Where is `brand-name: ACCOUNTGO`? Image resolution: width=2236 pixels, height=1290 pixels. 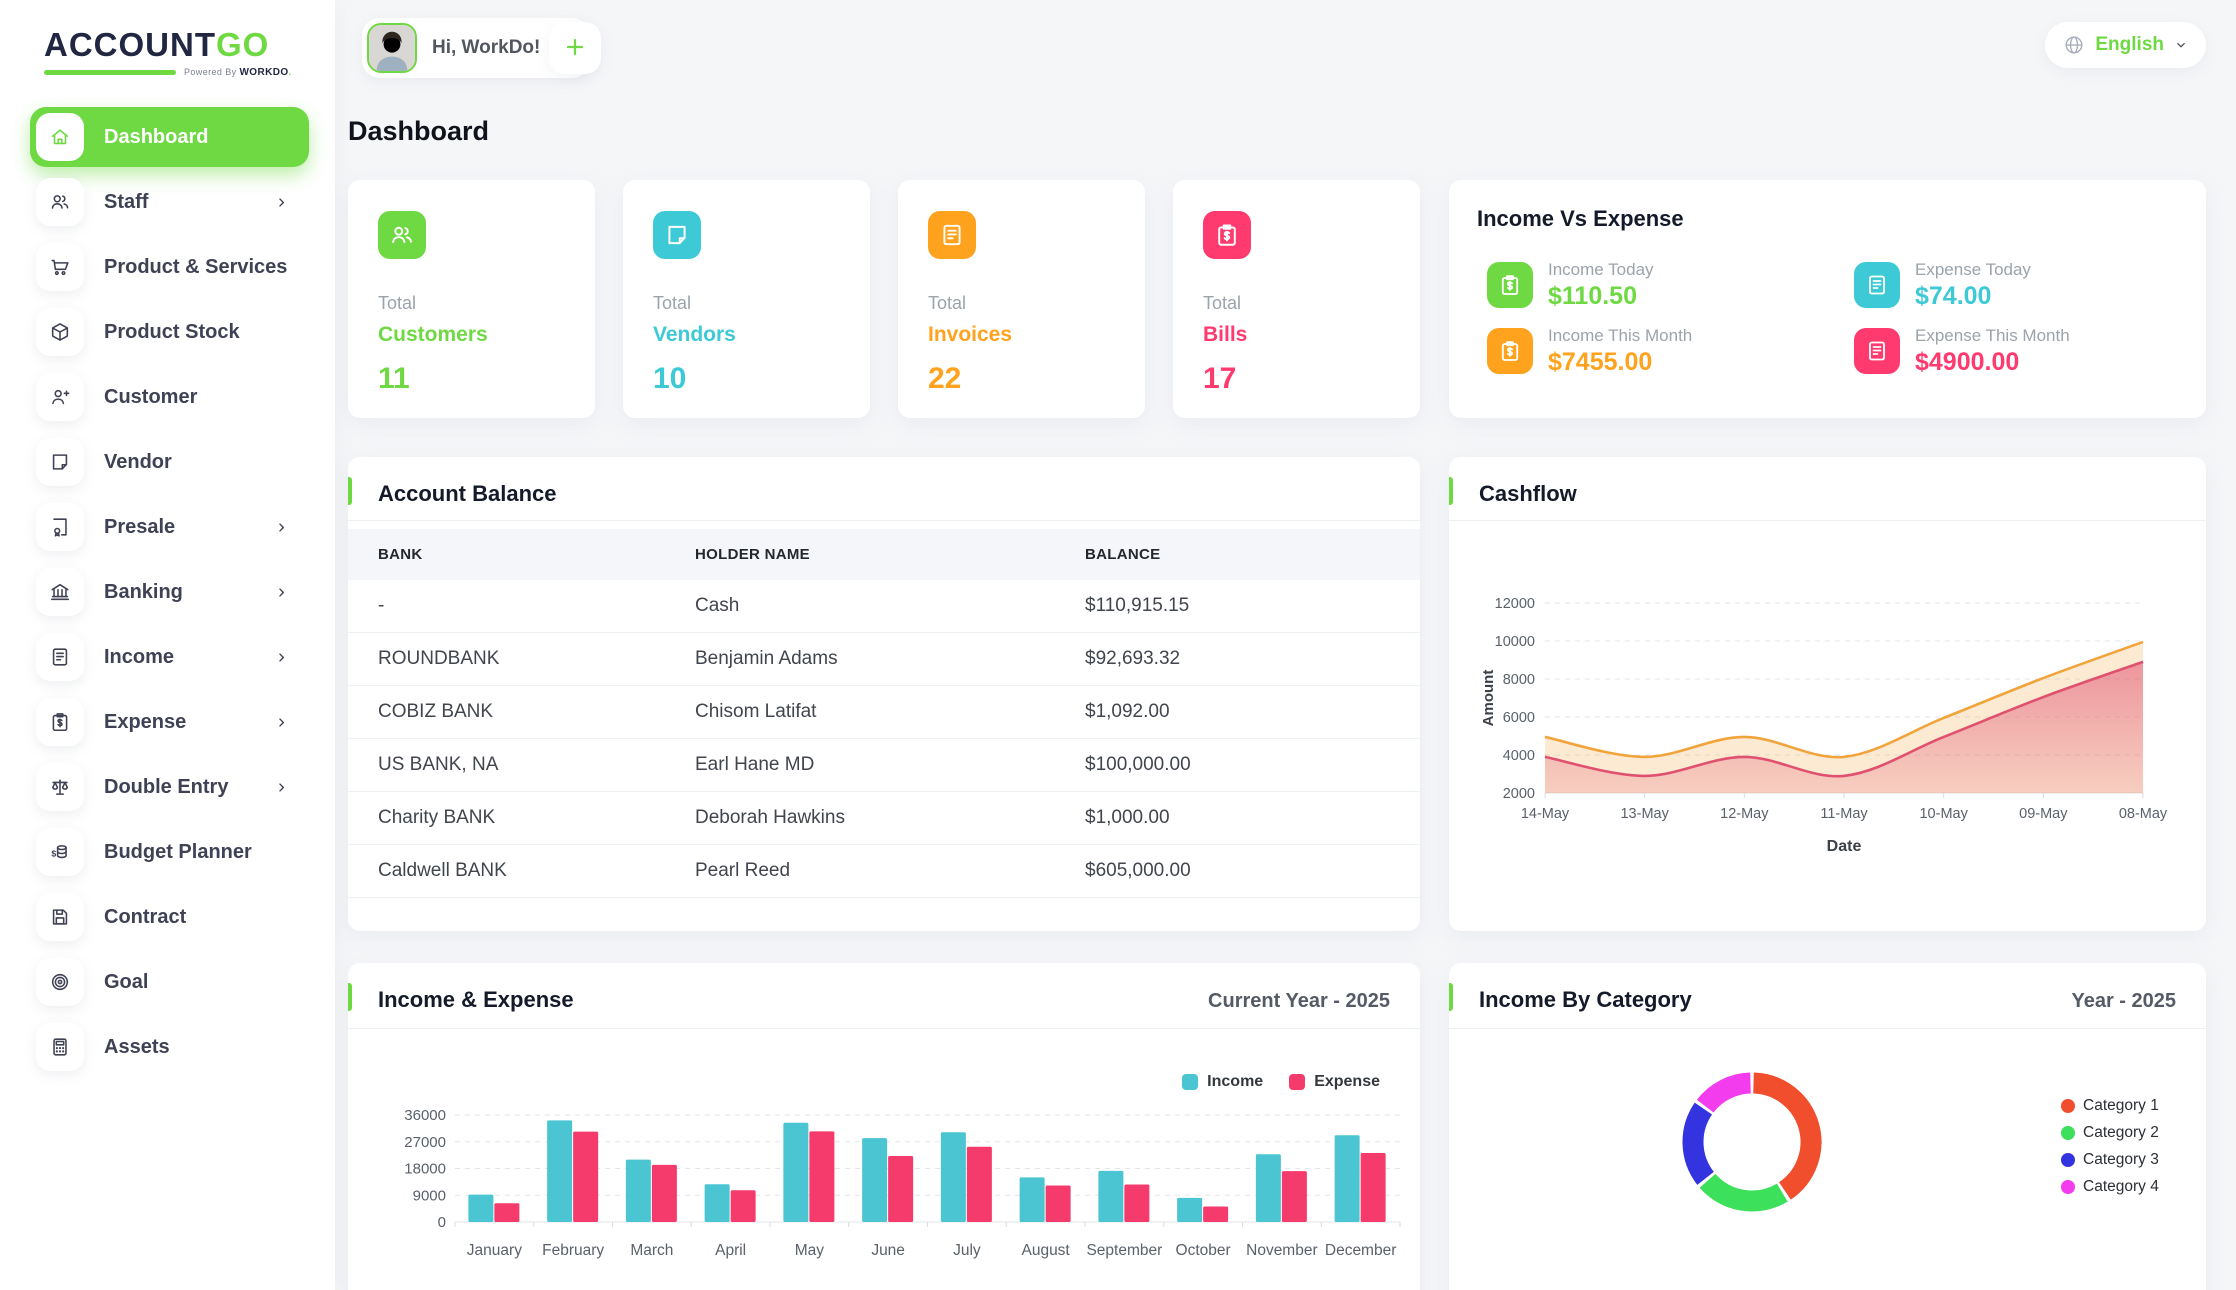 brand-name: ACCOUNTGO is located at coordinates (157, 44).